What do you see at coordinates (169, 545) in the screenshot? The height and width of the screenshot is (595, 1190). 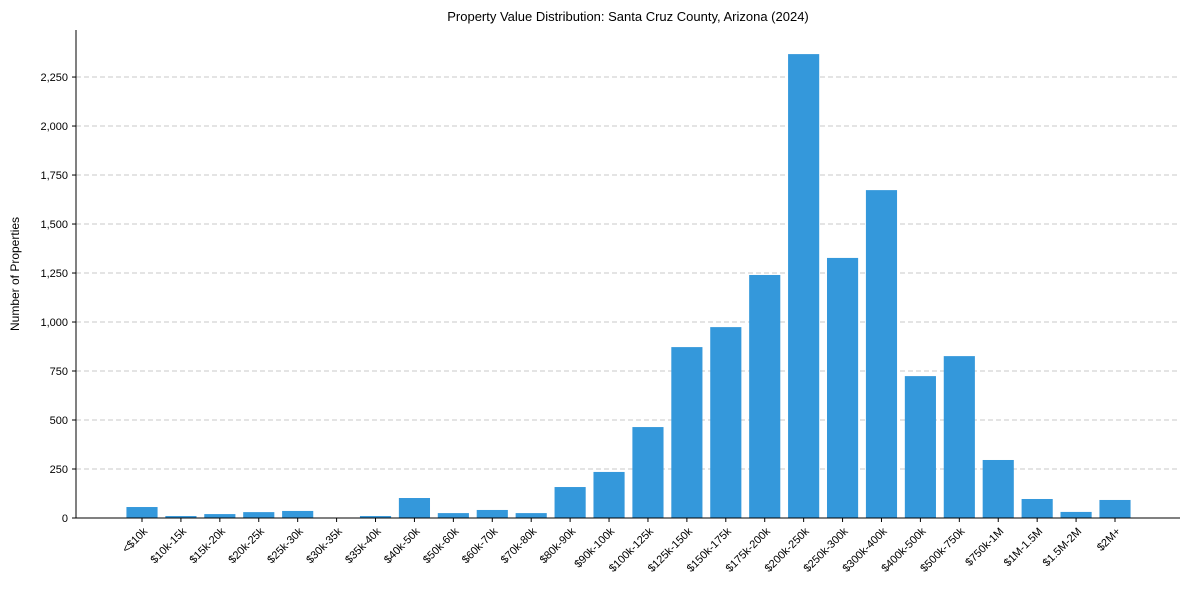 I see `x-tick-label: $10k-15k` at bounding box center [169, 545].